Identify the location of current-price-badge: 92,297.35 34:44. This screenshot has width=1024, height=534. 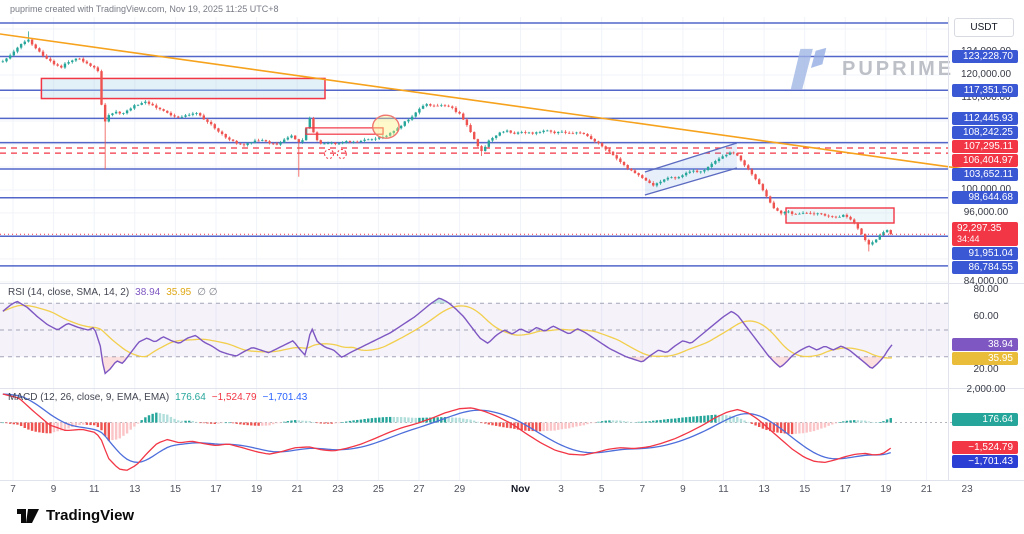
(985, 234).